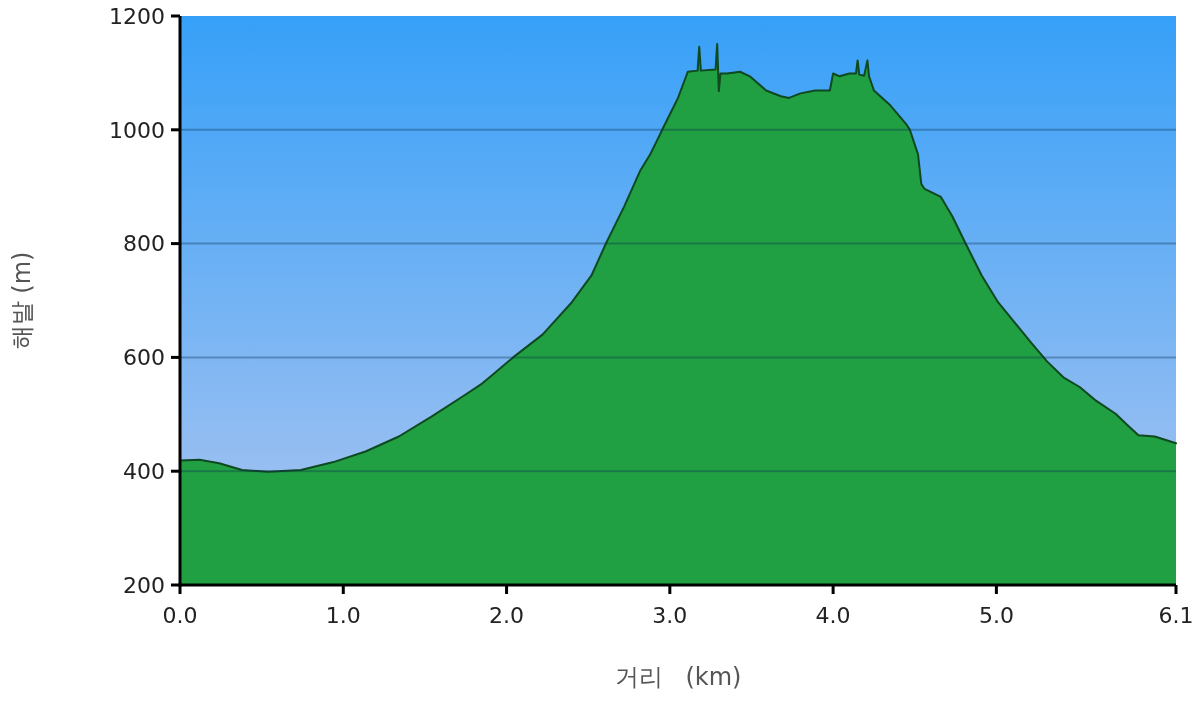 The width and height of the screenshot is (1200, 701). What do you see at coordinates (1176, 615) in the screenshot?
I see `x-tick-label: 6.1` at bounding box center [1176, 615].